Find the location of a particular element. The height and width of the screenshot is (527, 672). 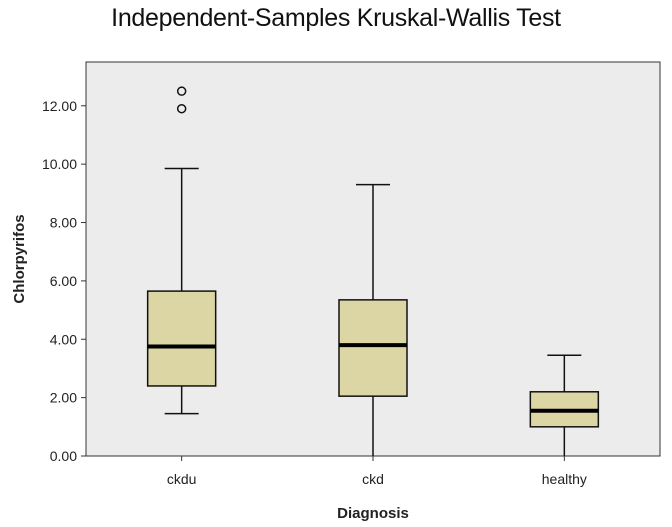

chart-title: Independent-Samples Kruskal-Wallis Test is located at coordinates (336, 18).